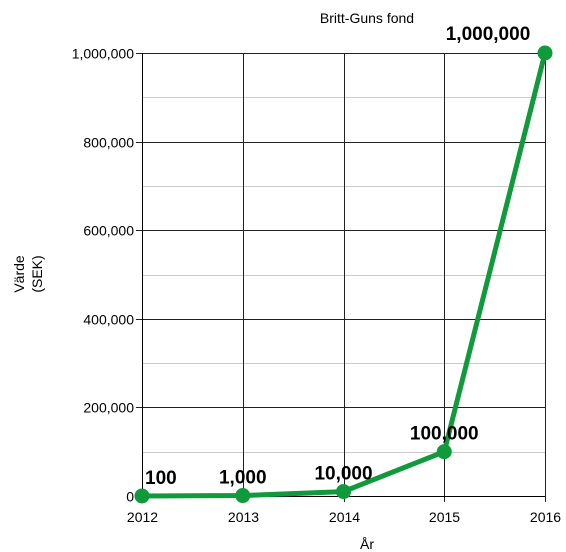 The image size is (566, 552). Describe the element at coordinates (108, 231) in the screenshot. I see `y-tick-label: 600,000` at that location.